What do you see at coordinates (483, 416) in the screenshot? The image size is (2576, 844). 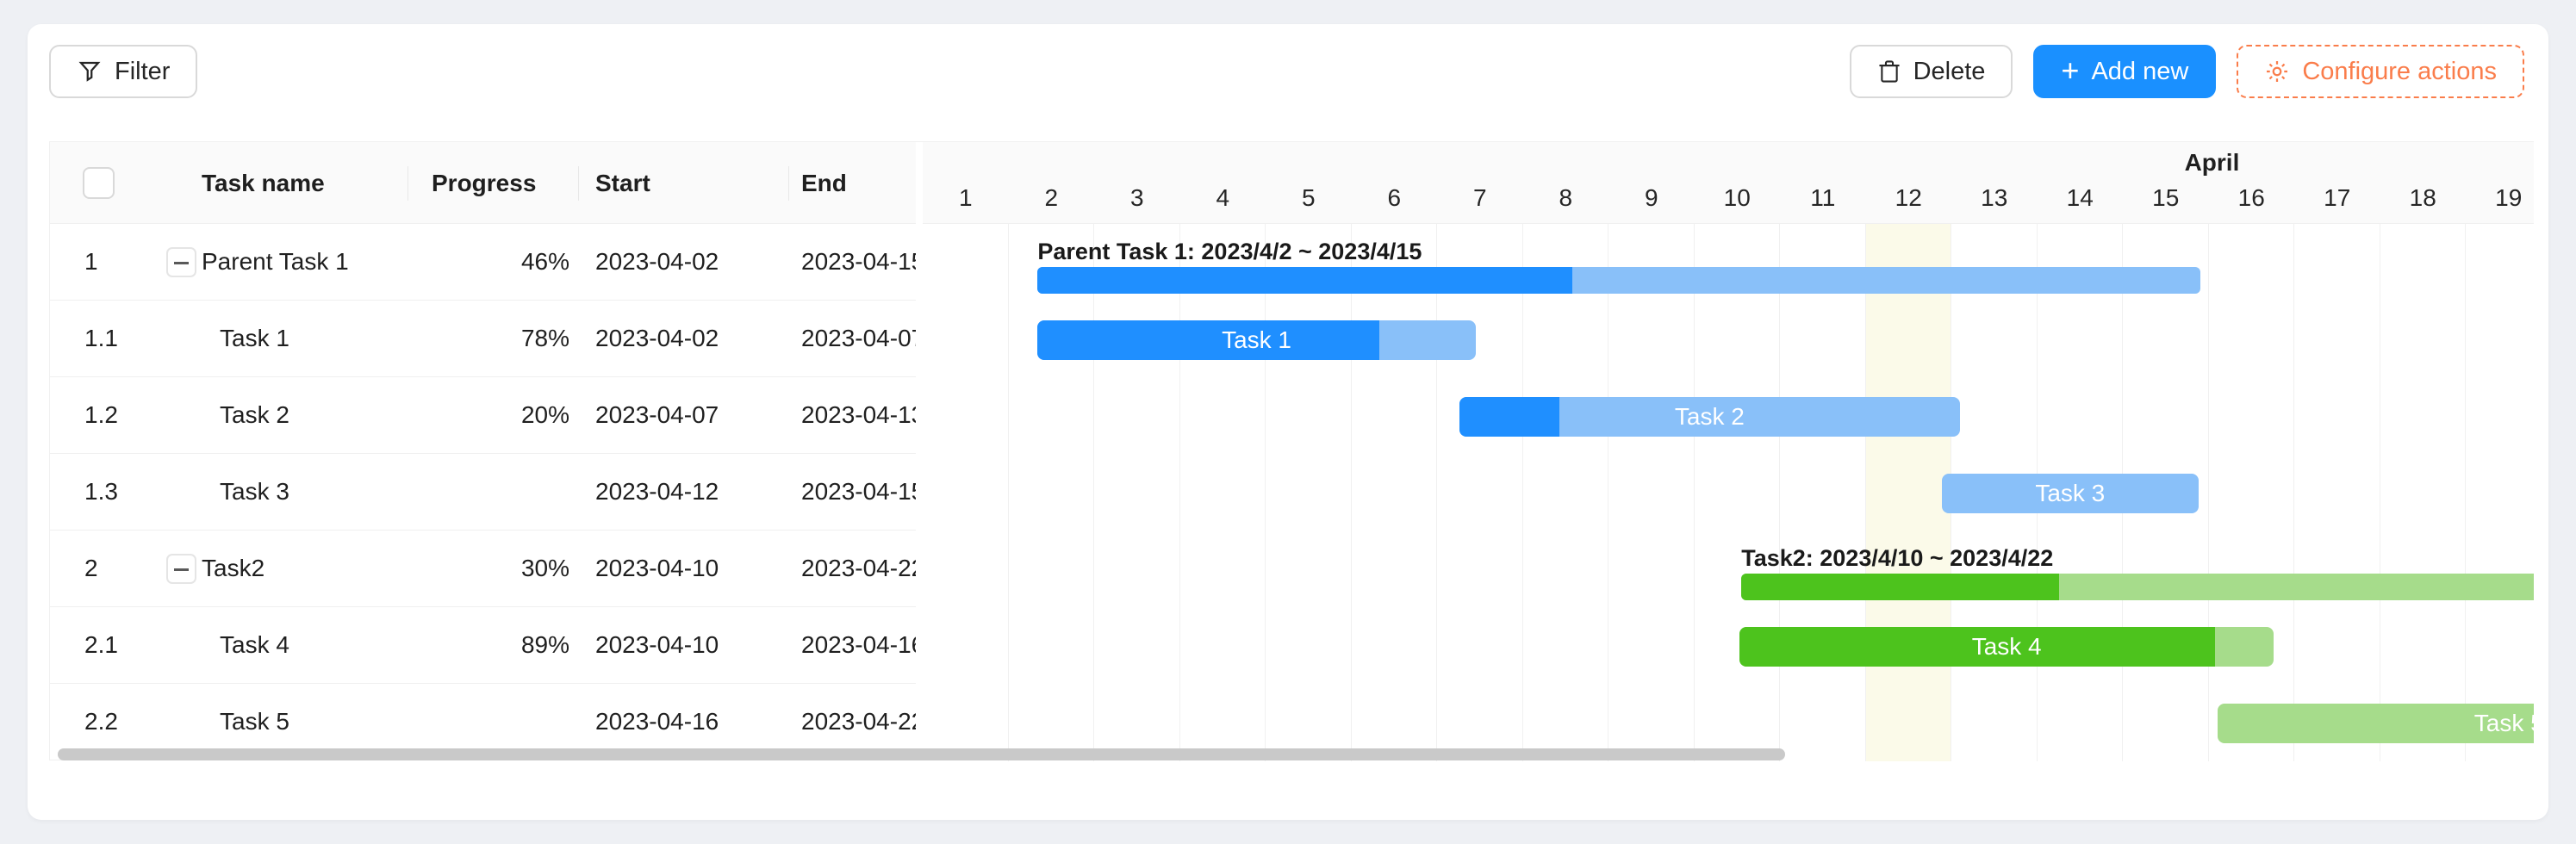 I see `table-row: 1.2 Task 2 20% 2023-04-07 2023-04-13` at bounding box center [483, 416].